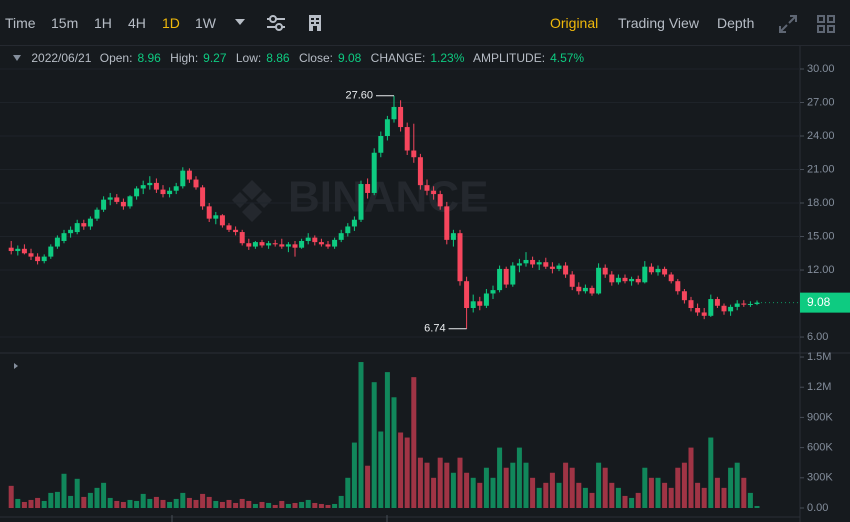 This screenshot has height=522, width=850. Describe the element at coordinates (574, 23) in the screenshot. I see `view-button: Original` at that location.